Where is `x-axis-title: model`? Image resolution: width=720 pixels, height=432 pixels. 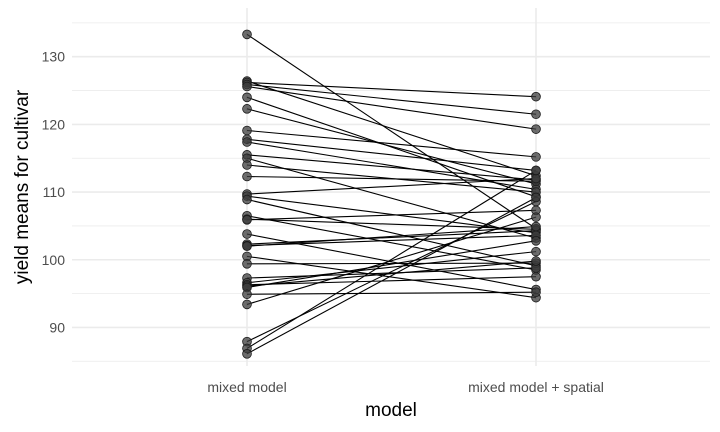 x-axis-title: model is located at coordinates (391, 410).